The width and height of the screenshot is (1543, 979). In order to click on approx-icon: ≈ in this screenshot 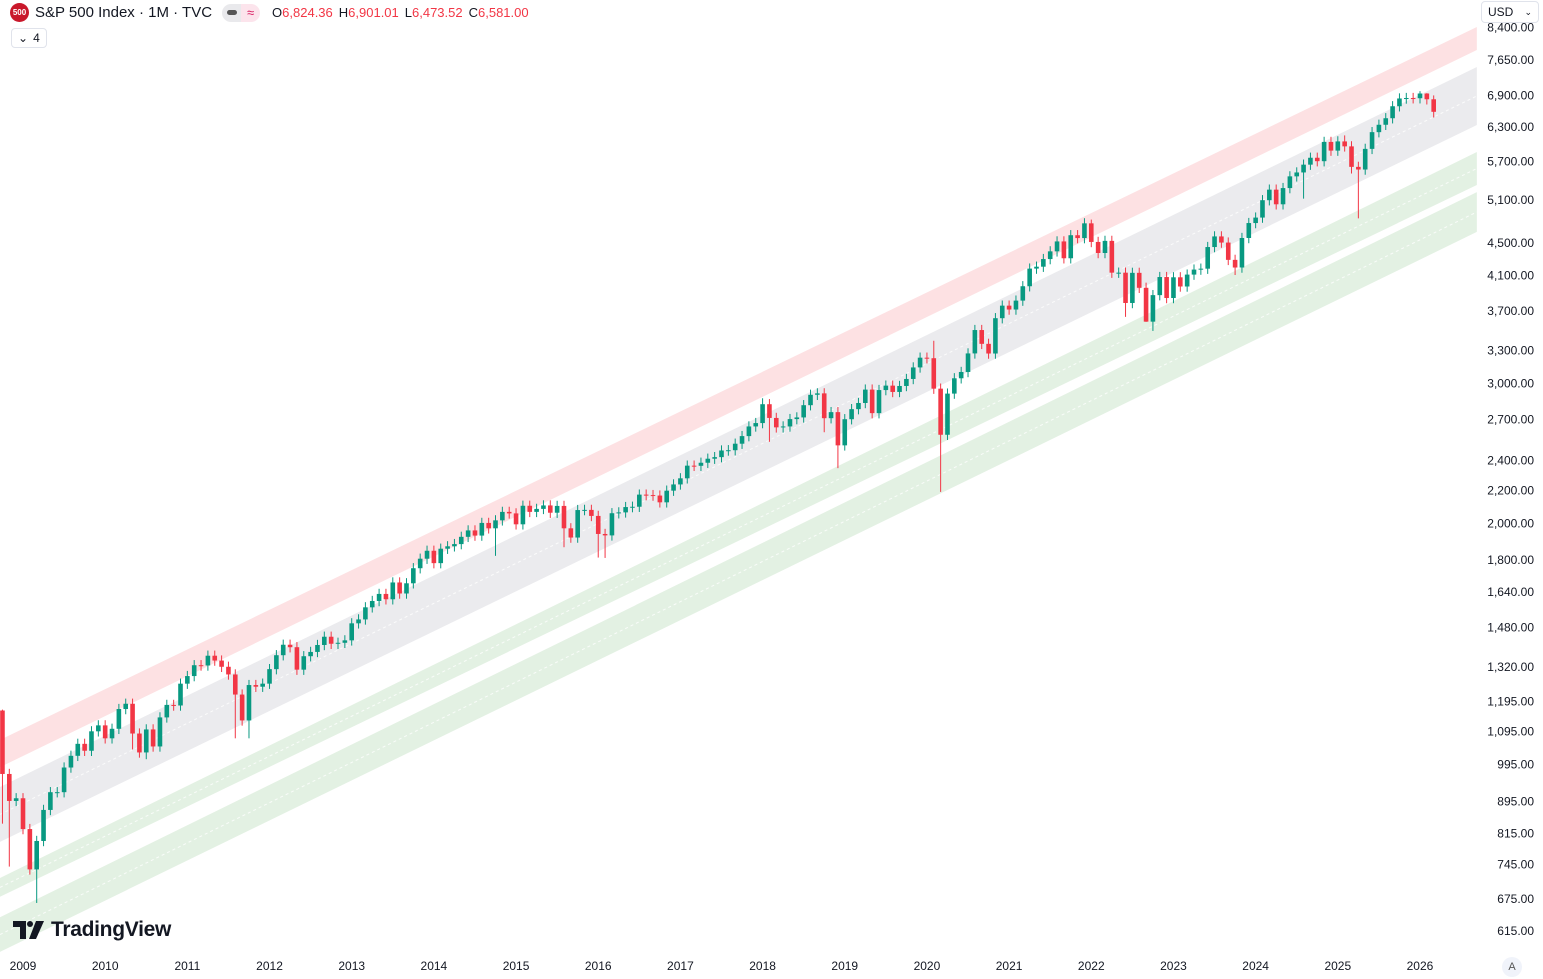, I will do `click(251, 12)`.